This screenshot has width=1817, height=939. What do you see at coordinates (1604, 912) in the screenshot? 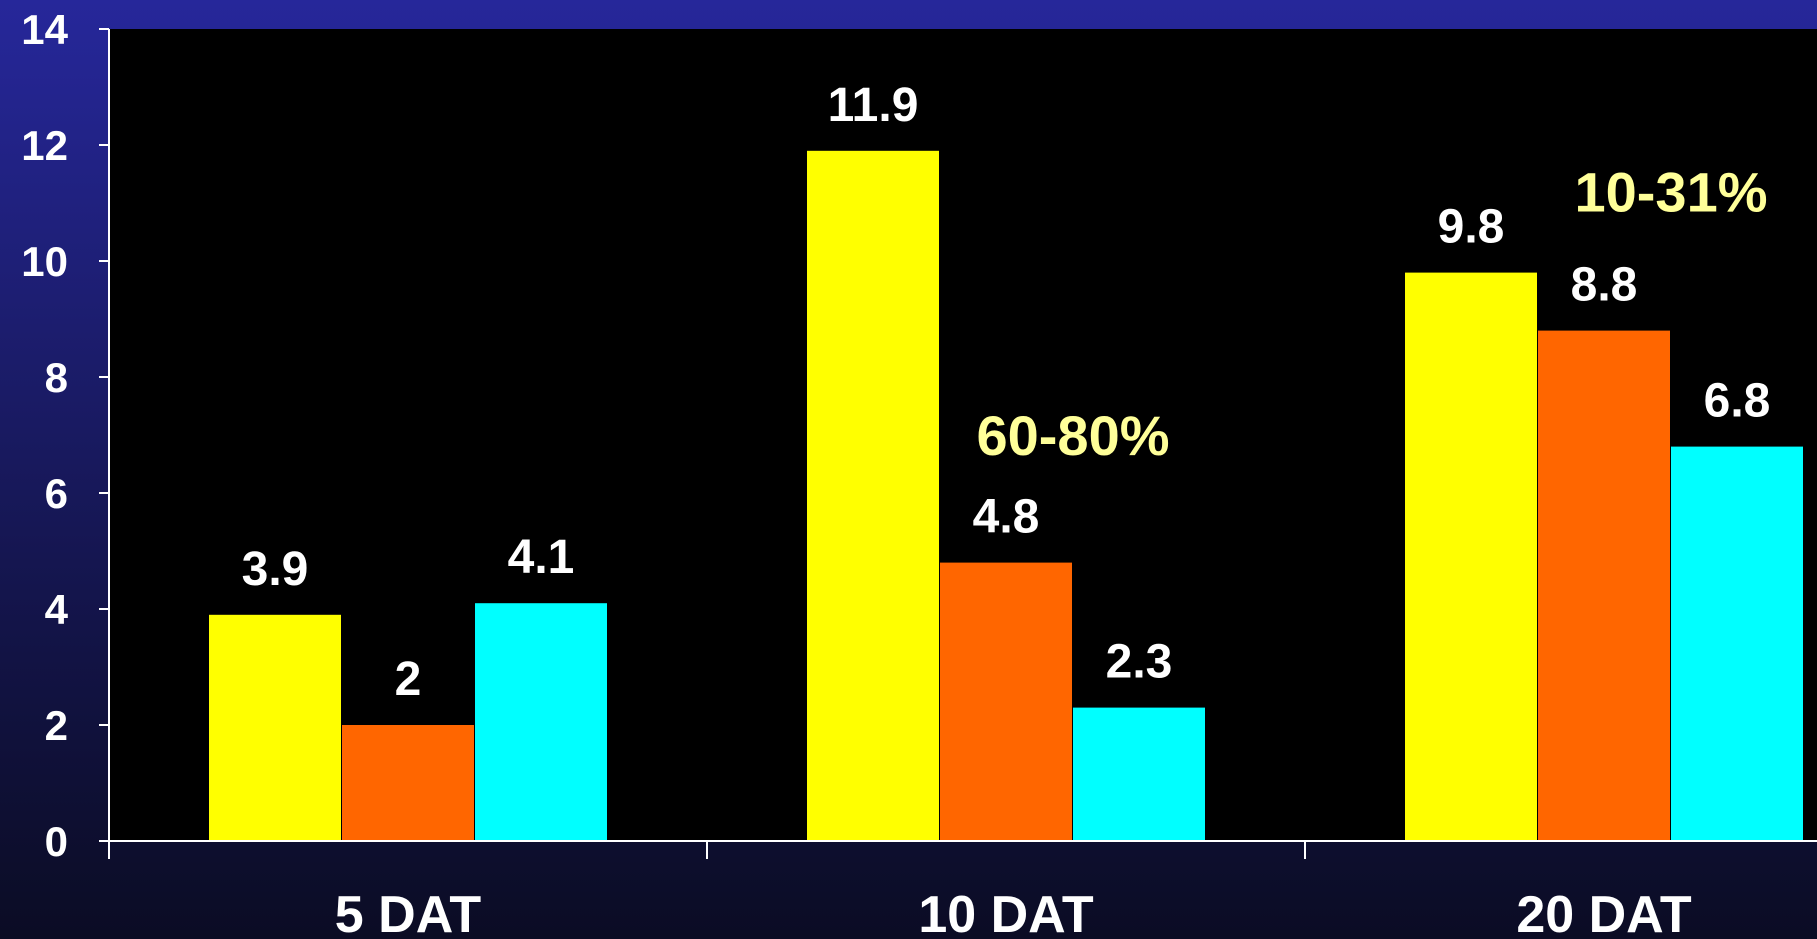
I see `category-label: 20 DAT` at bounding box center [1604, 912].